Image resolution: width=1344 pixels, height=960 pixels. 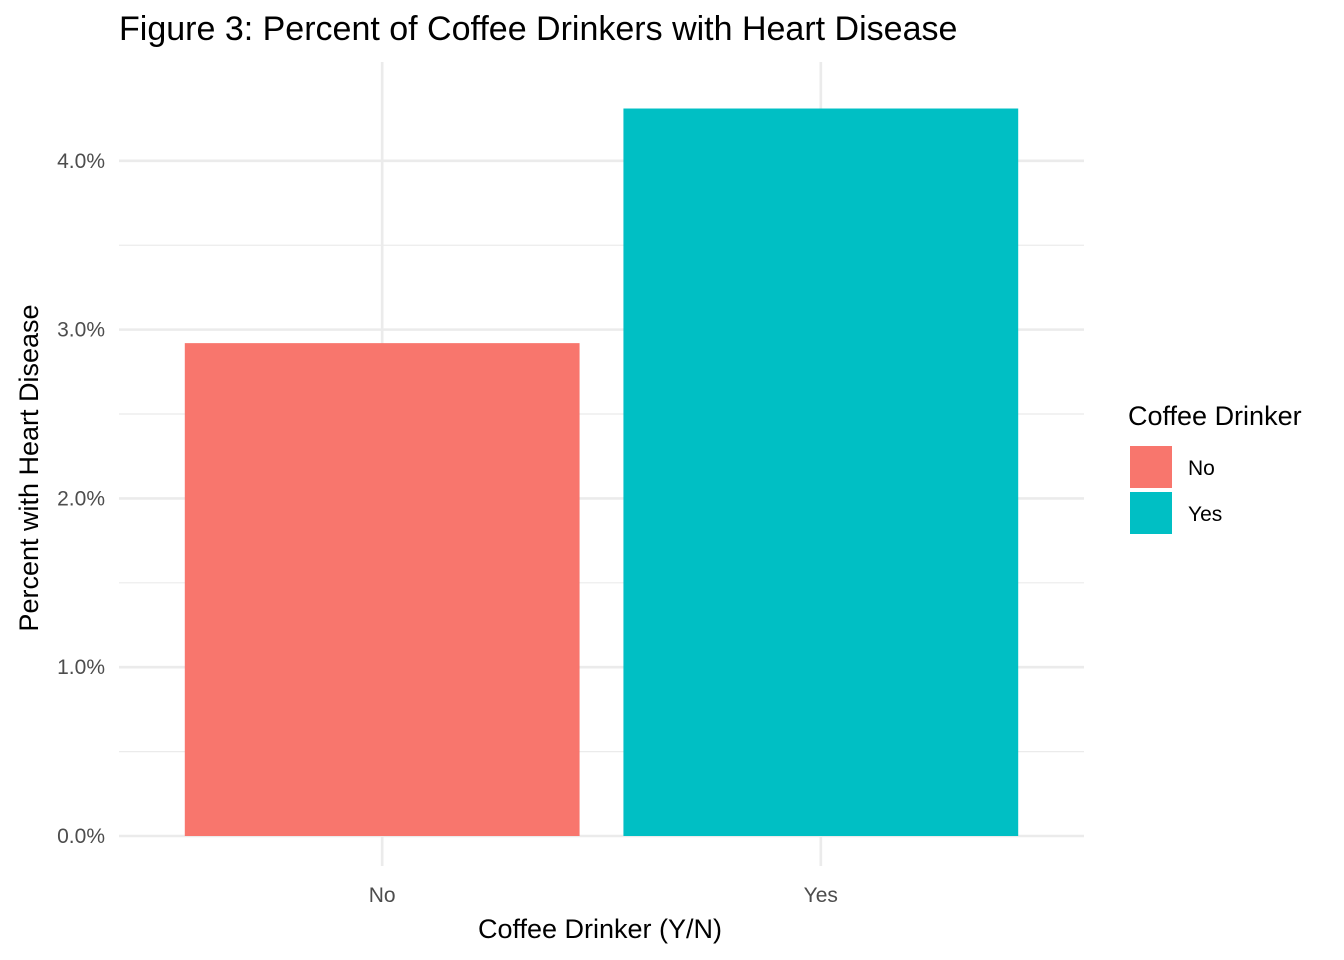 I want to click on legend-label: No, so click(x=1201, y=468).